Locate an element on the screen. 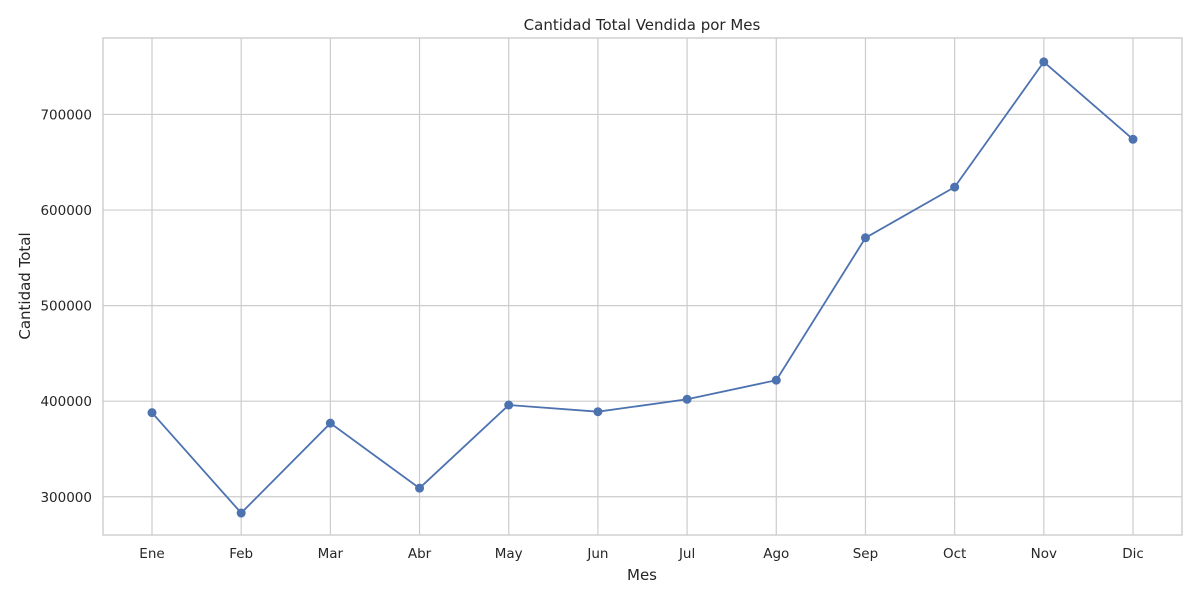 This screenshot has width=1200, height=600. x-tick-label: Jun is located at coordinates (597, 554).